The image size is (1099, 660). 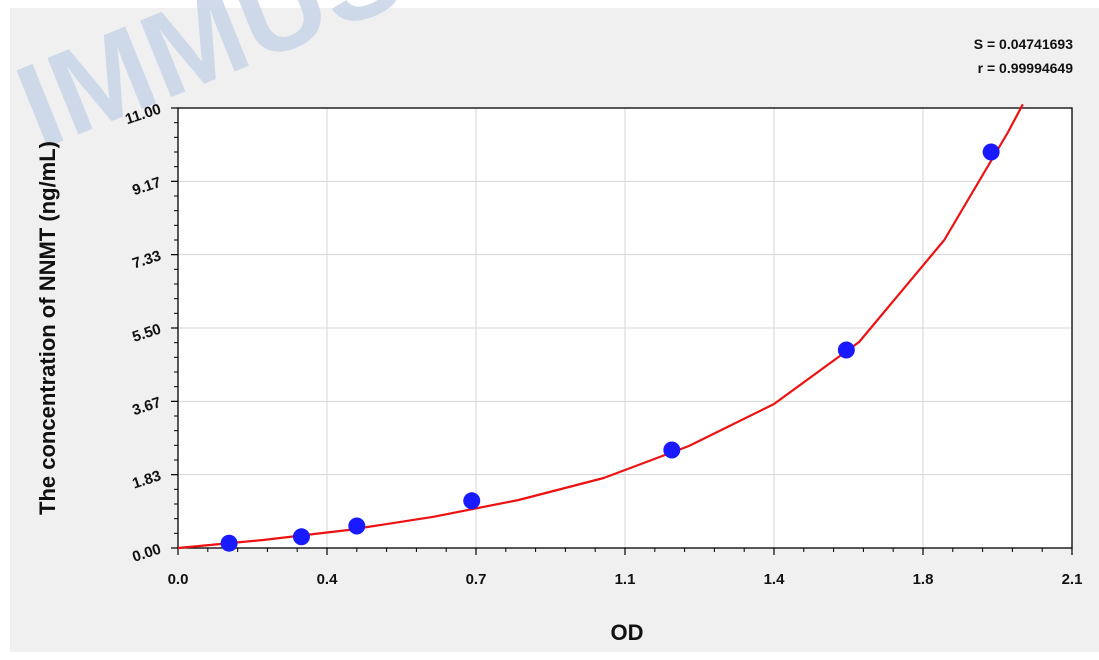 What do you see at coordinates (1023, 44) in the screenshot?
I see `stat-s: S = 0.04741693` at bounding box center [1023, 44].